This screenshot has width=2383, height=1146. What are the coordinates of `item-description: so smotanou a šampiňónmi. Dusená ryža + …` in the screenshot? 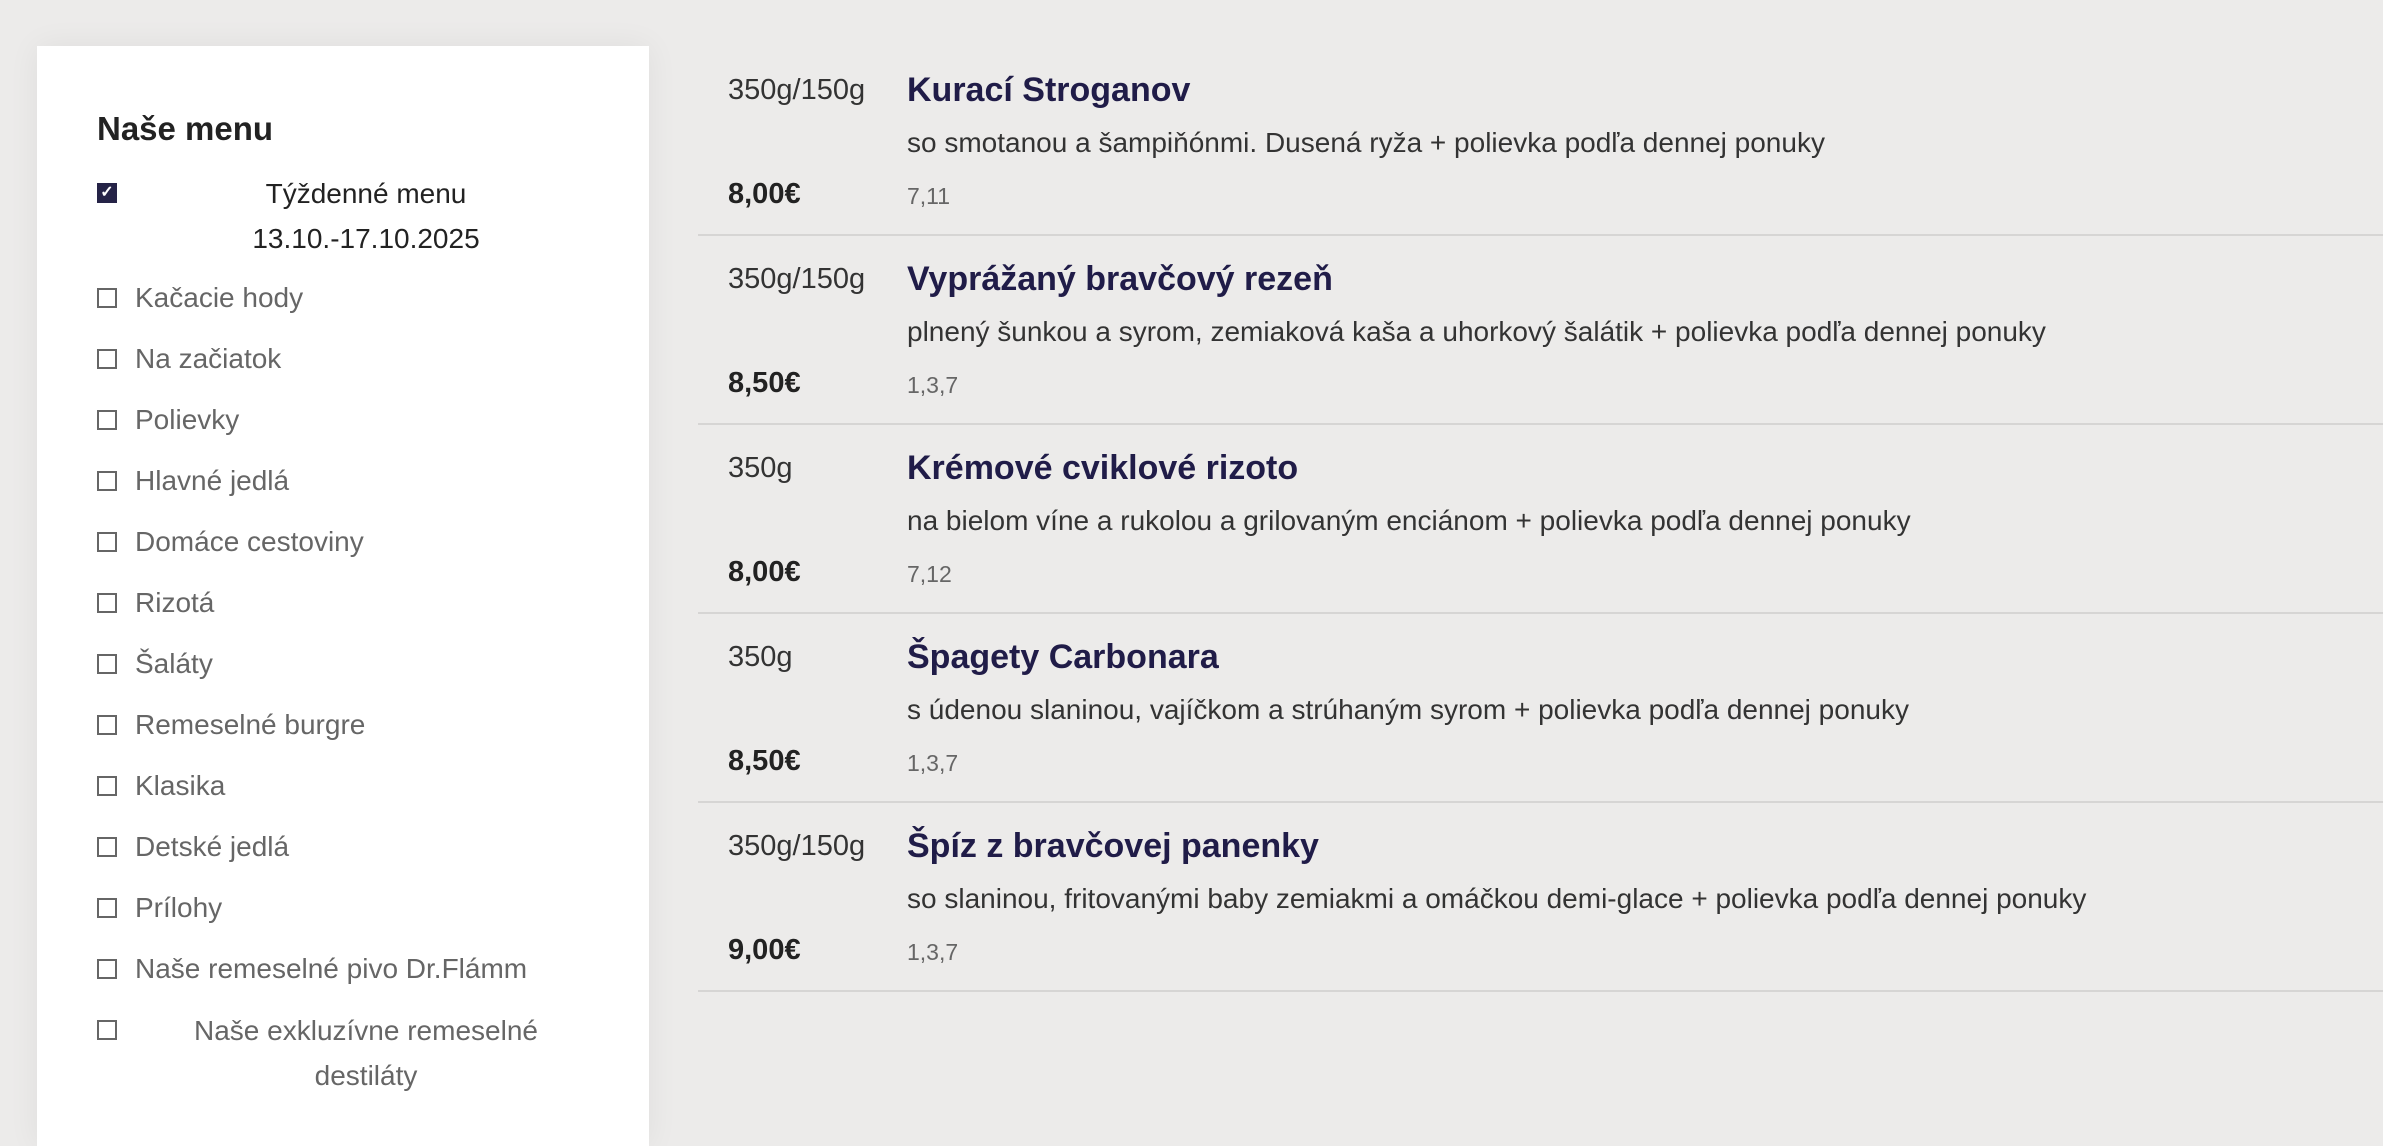 It's located at (1366, 142).